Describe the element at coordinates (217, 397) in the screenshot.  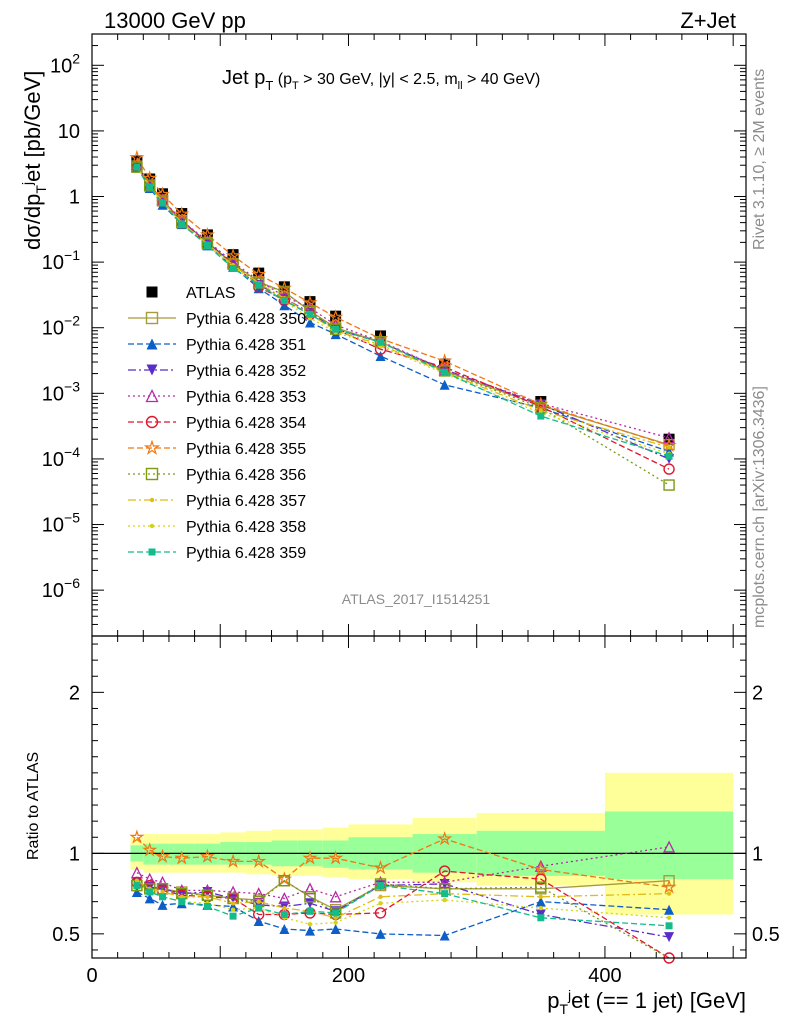
I see `legend-entry: Pythia 6.428 353` at that location.